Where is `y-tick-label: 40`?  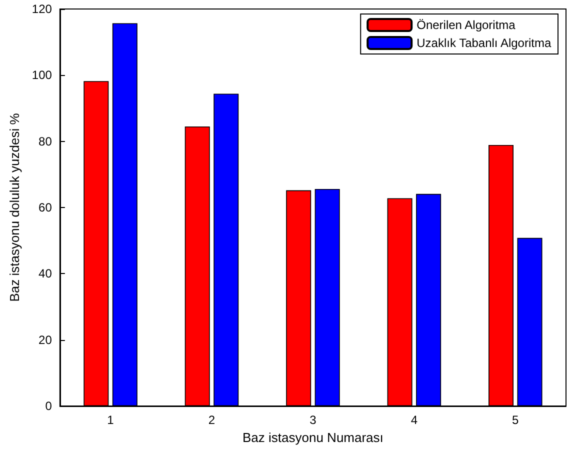
y-tick-label: 40 is located at coordinates (45, 273).